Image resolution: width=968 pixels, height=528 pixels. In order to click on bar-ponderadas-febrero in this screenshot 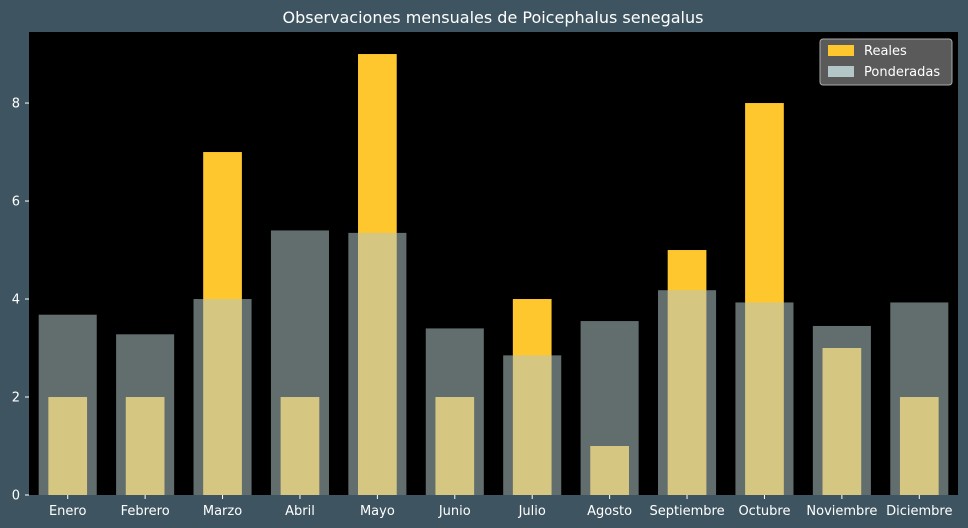, I will do `click(145, 414)`.